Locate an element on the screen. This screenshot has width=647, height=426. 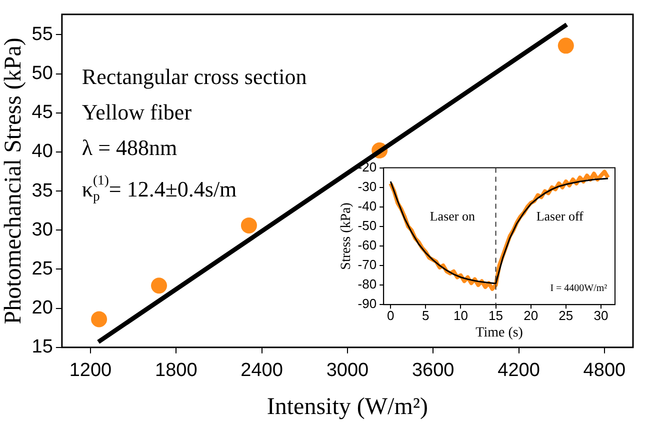
y-tick-label: 55 is located at coordinates (42, 34).